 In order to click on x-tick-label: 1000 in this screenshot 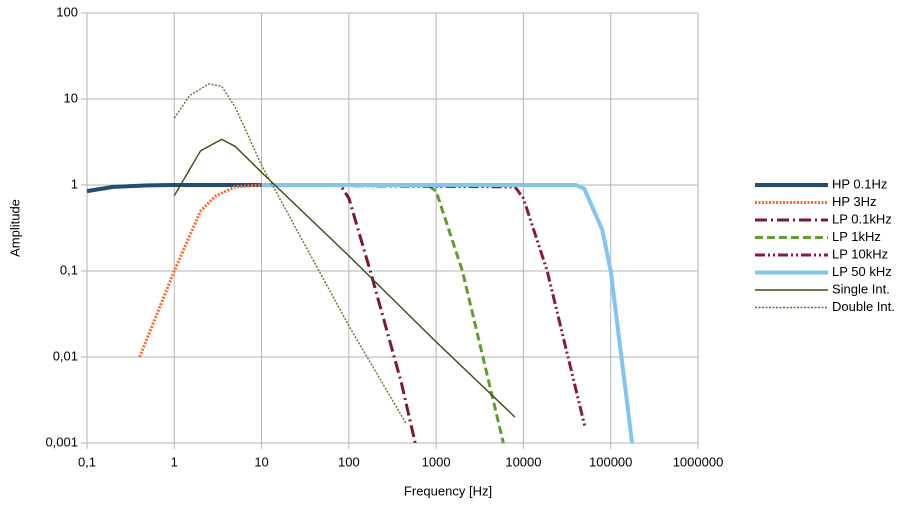, I will do `click(436, 461)`.